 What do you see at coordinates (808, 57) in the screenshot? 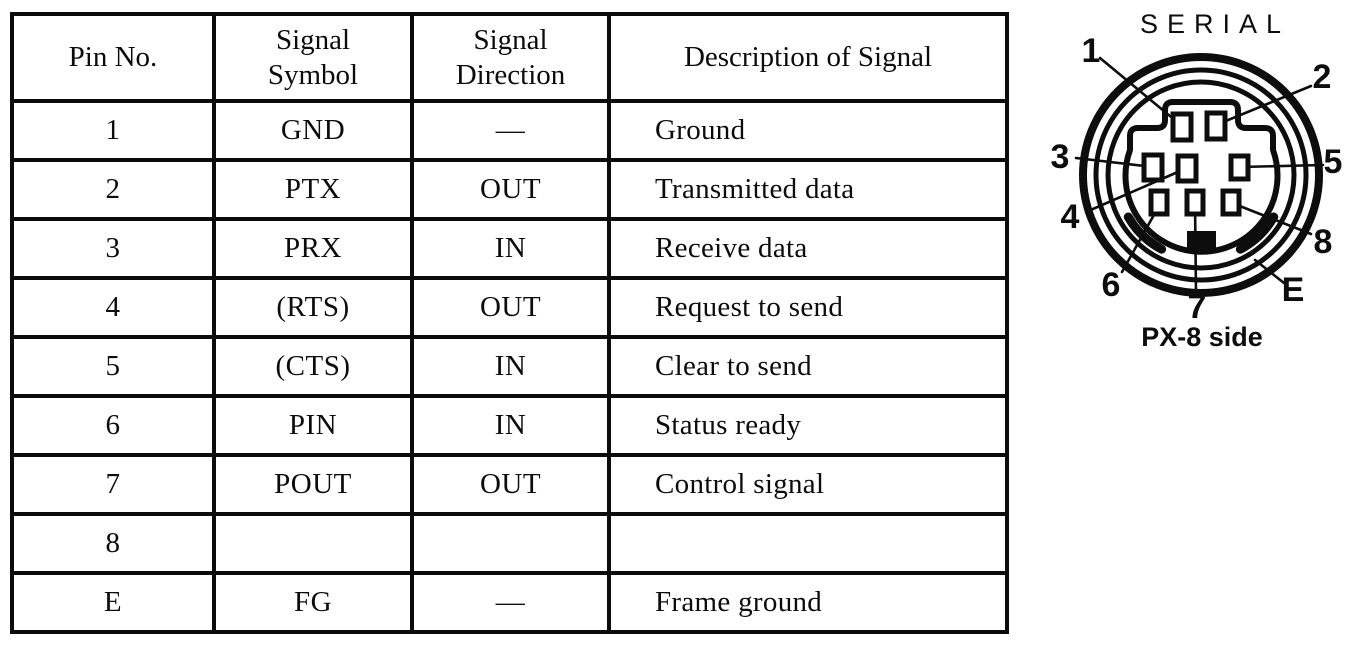
I see `col-header-description: Description of Signal` at bounding box center [808, 57].